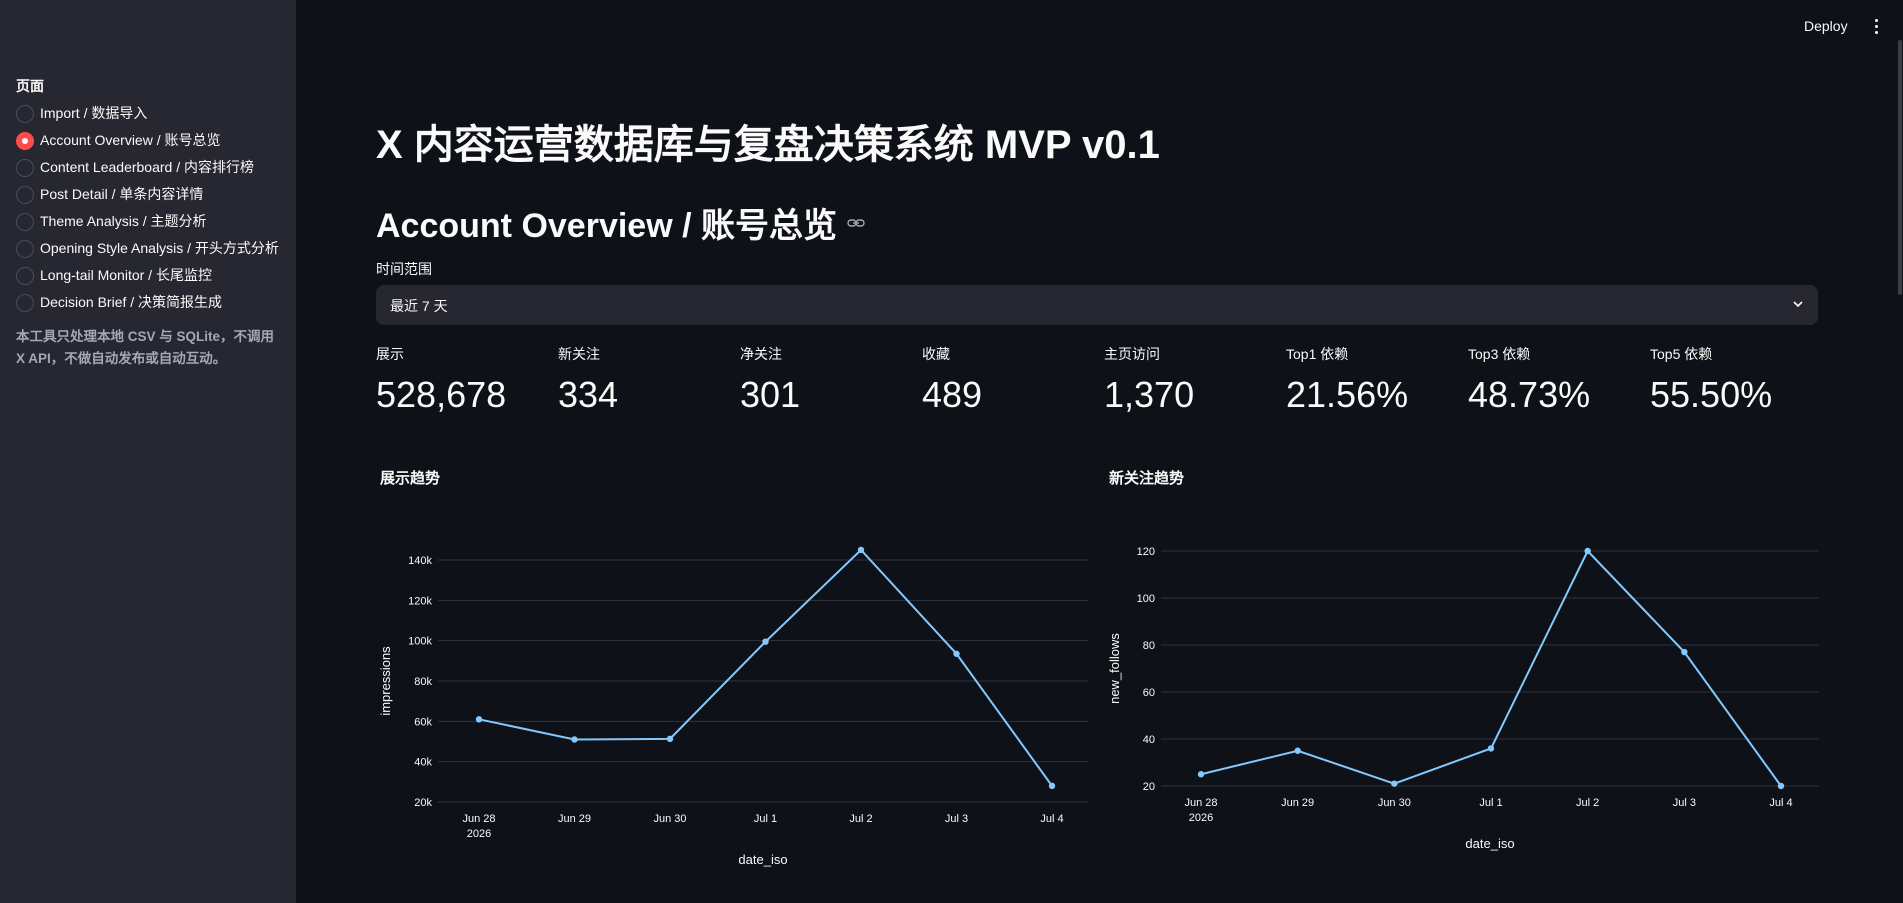  What do you see at coordinates (94, 113) in the screenshot?
I see `nav-item-label: Import / 数据导入` at bounding box center [94, 113].